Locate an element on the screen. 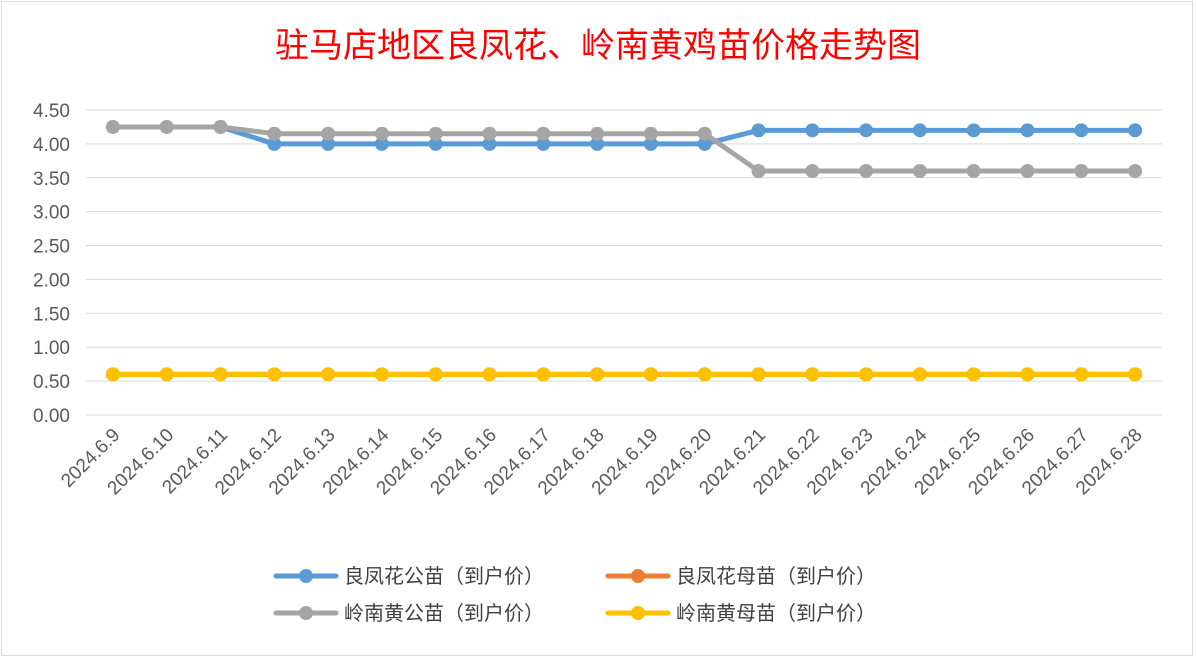  y-tick-label: 4.50 is located at coordinates (51, 111).